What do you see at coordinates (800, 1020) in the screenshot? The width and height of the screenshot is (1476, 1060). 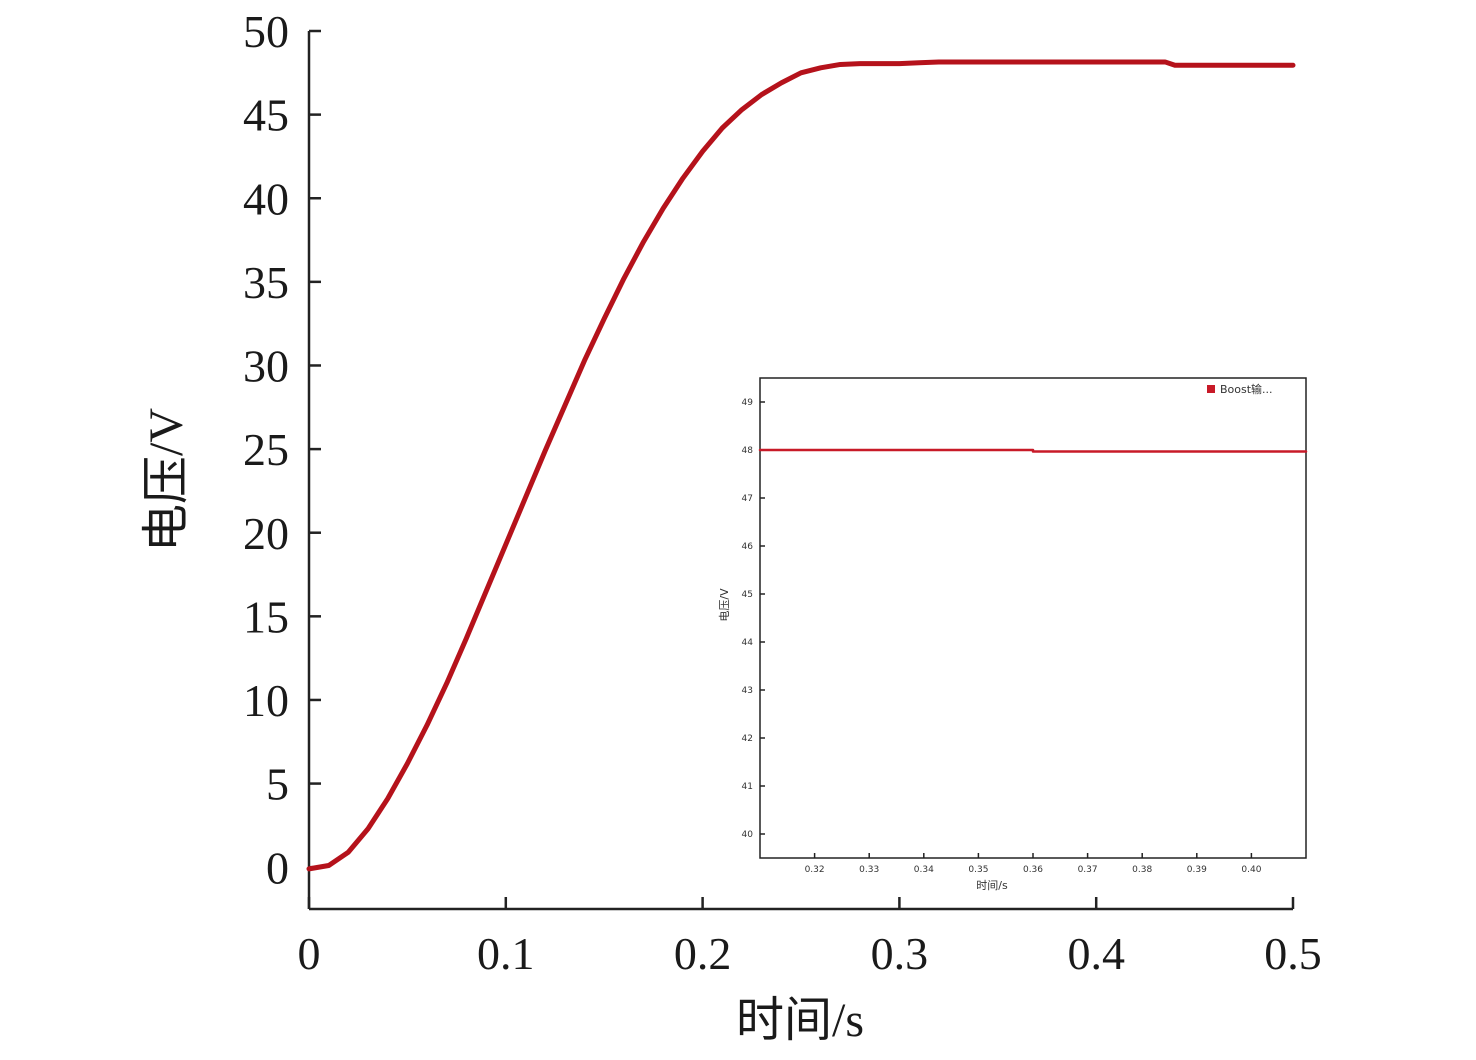 I see `x-axis-title: 时间/s` at bounding box center [800, 1020].